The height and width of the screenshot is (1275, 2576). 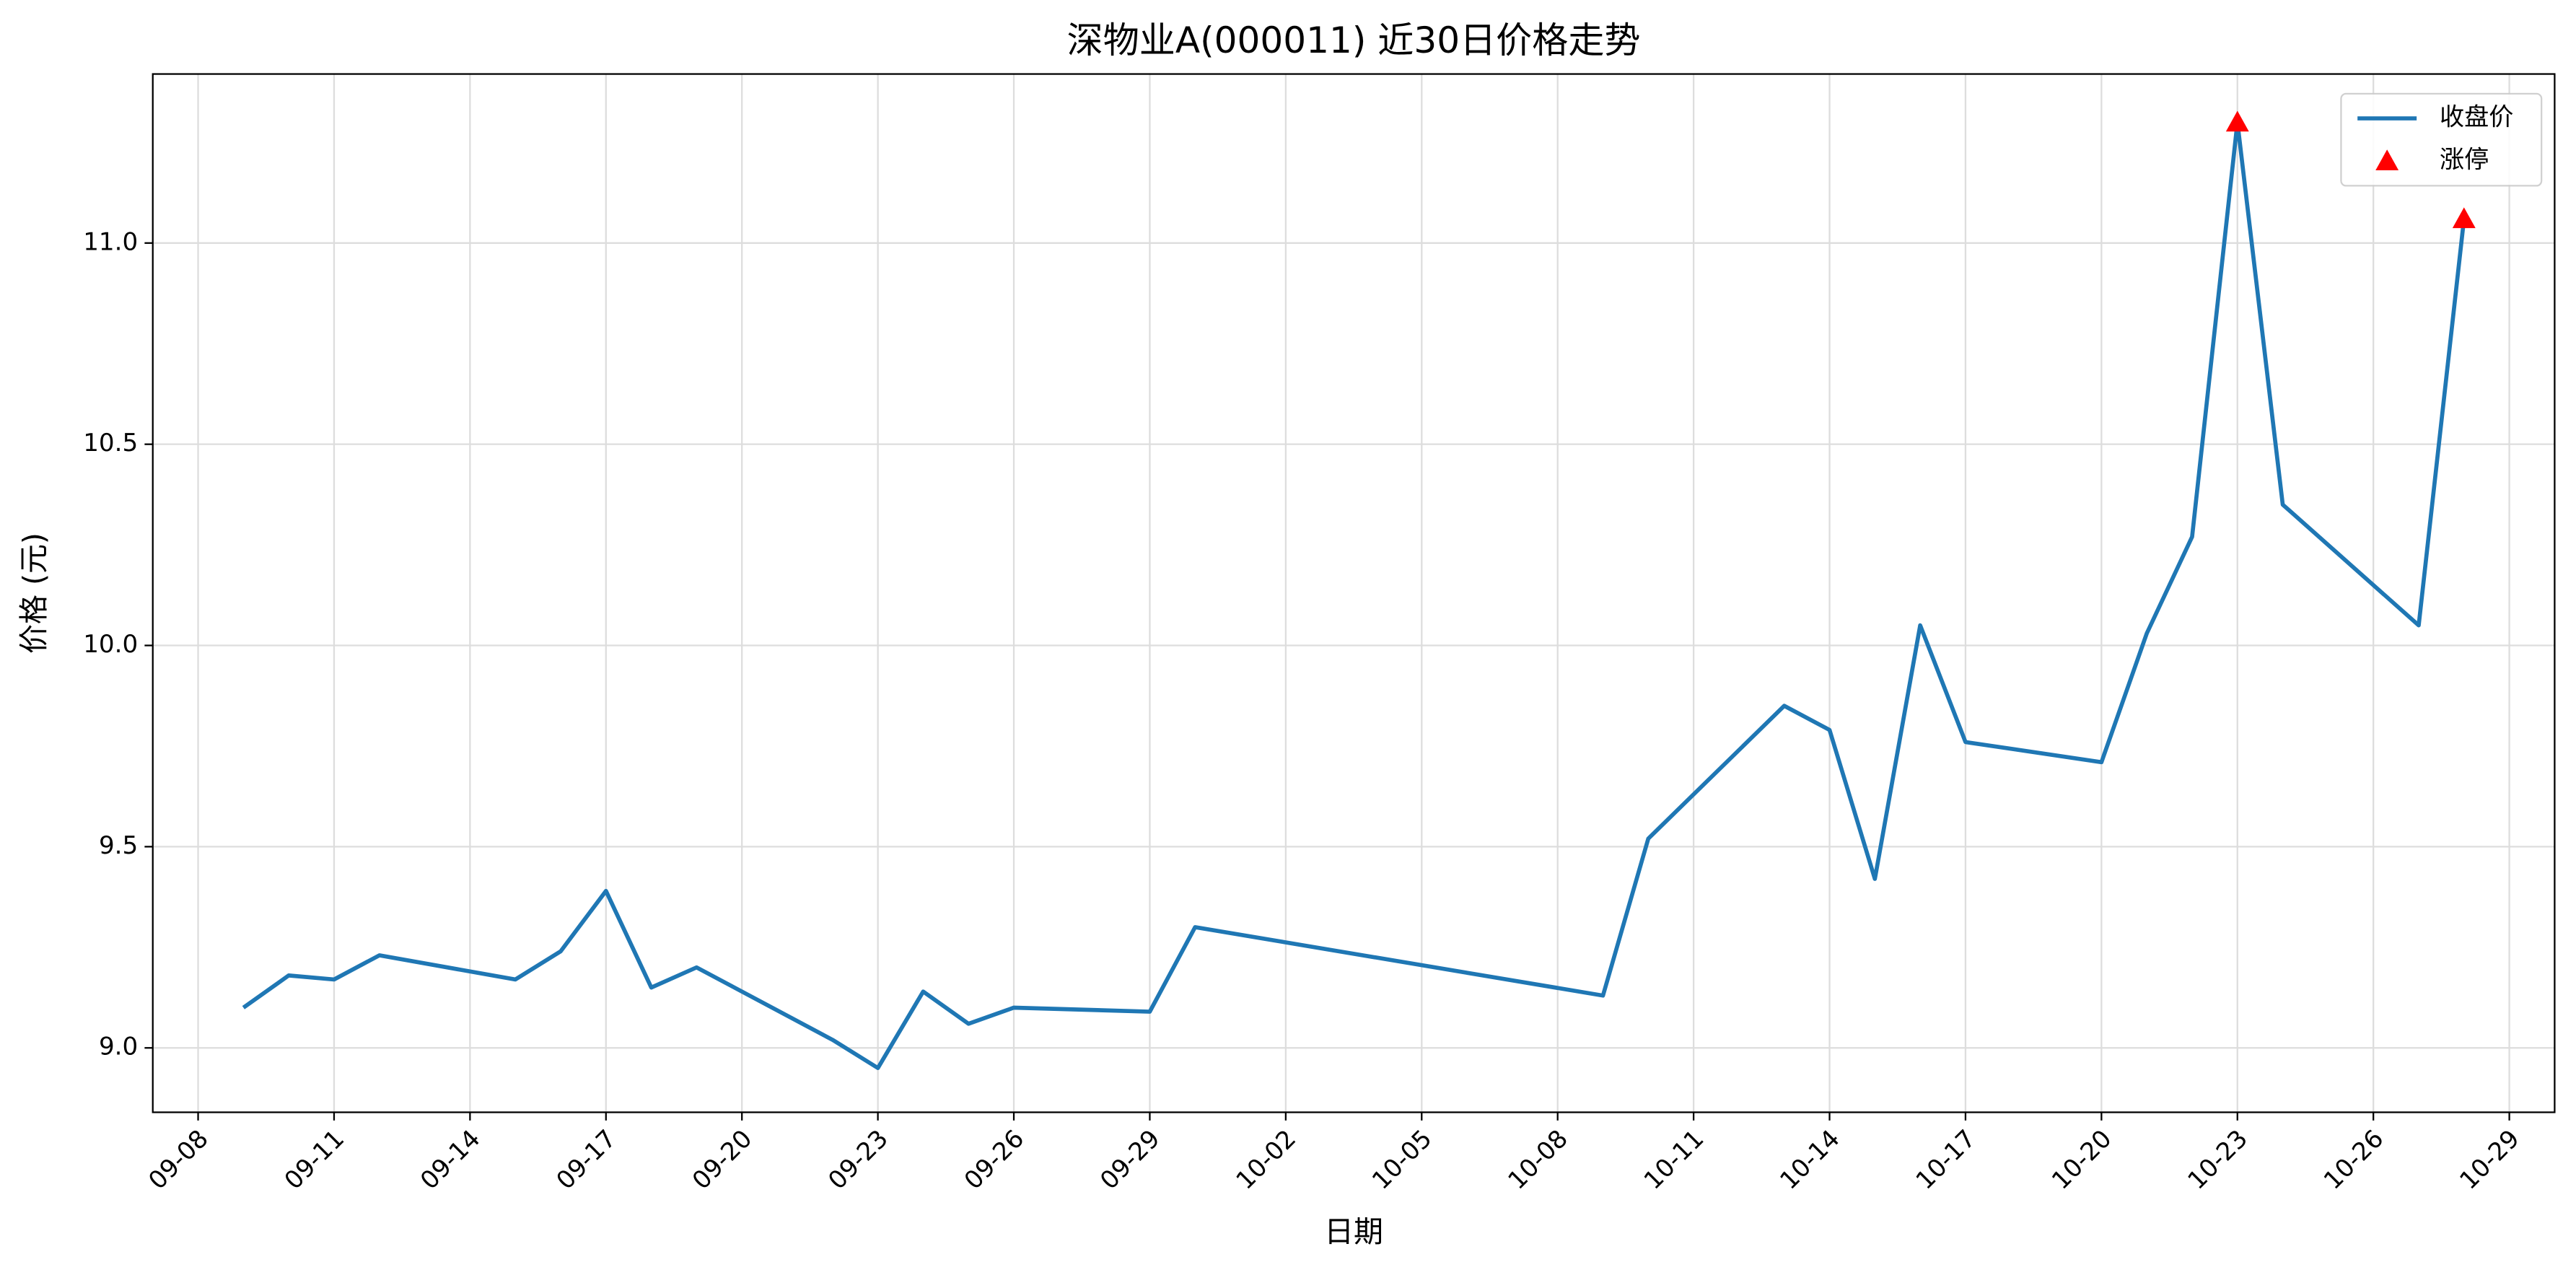 What do you see at coordinates (1353, 1231) in the screenshot?
I see `x-axis-label: 日期` at bounding box center [1353, 1231].